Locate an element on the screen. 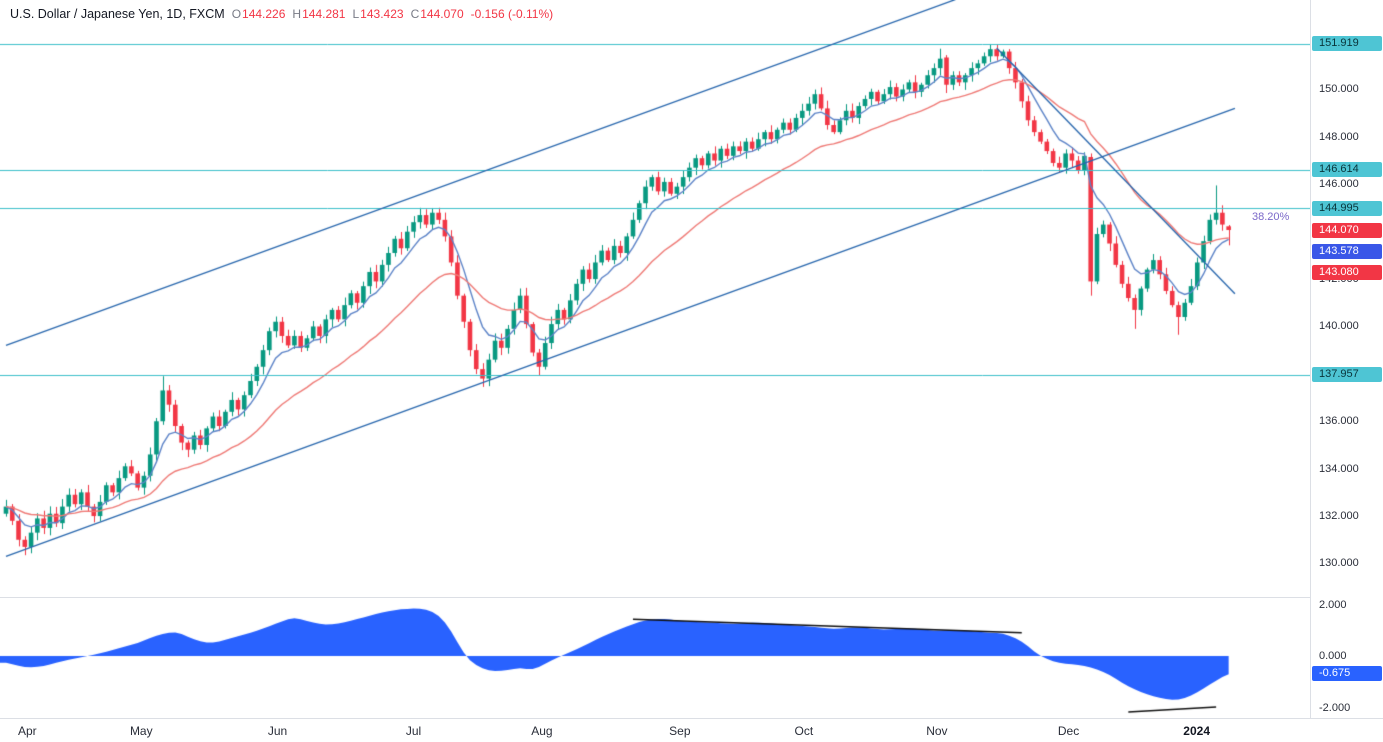 The height and width of the screenshot is (742, 1383). ma-price-badge: 143.578 is located at coordinates (1347, 251).